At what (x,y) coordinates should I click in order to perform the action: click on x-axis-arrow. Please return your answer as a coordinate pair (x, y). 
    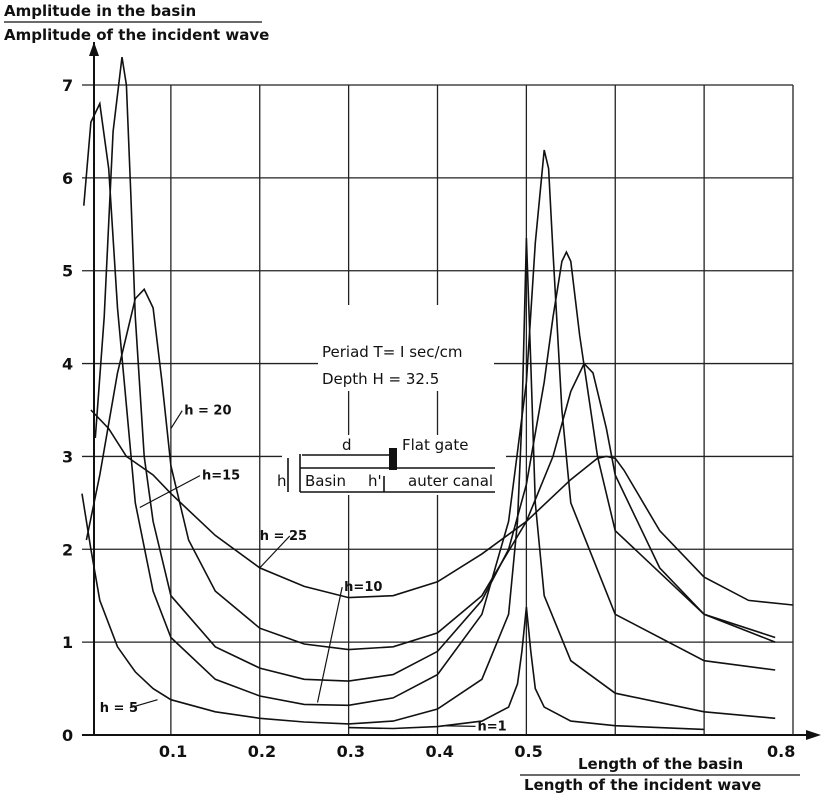
    Looking at the image, I should click on (813, 735).